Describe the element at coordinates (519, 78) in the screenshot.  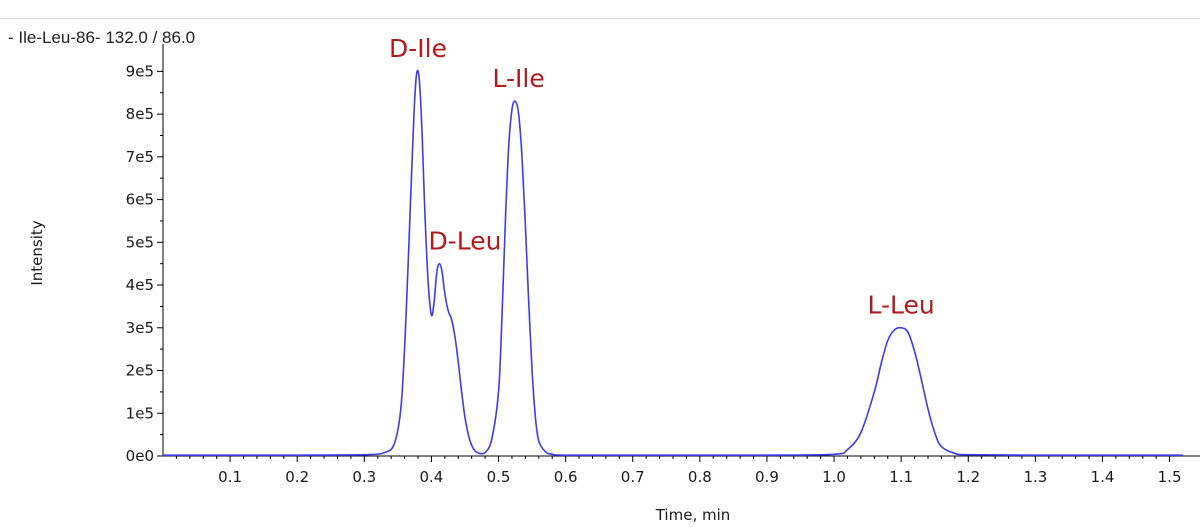
I see `peak-label: L-Ile` at that location.